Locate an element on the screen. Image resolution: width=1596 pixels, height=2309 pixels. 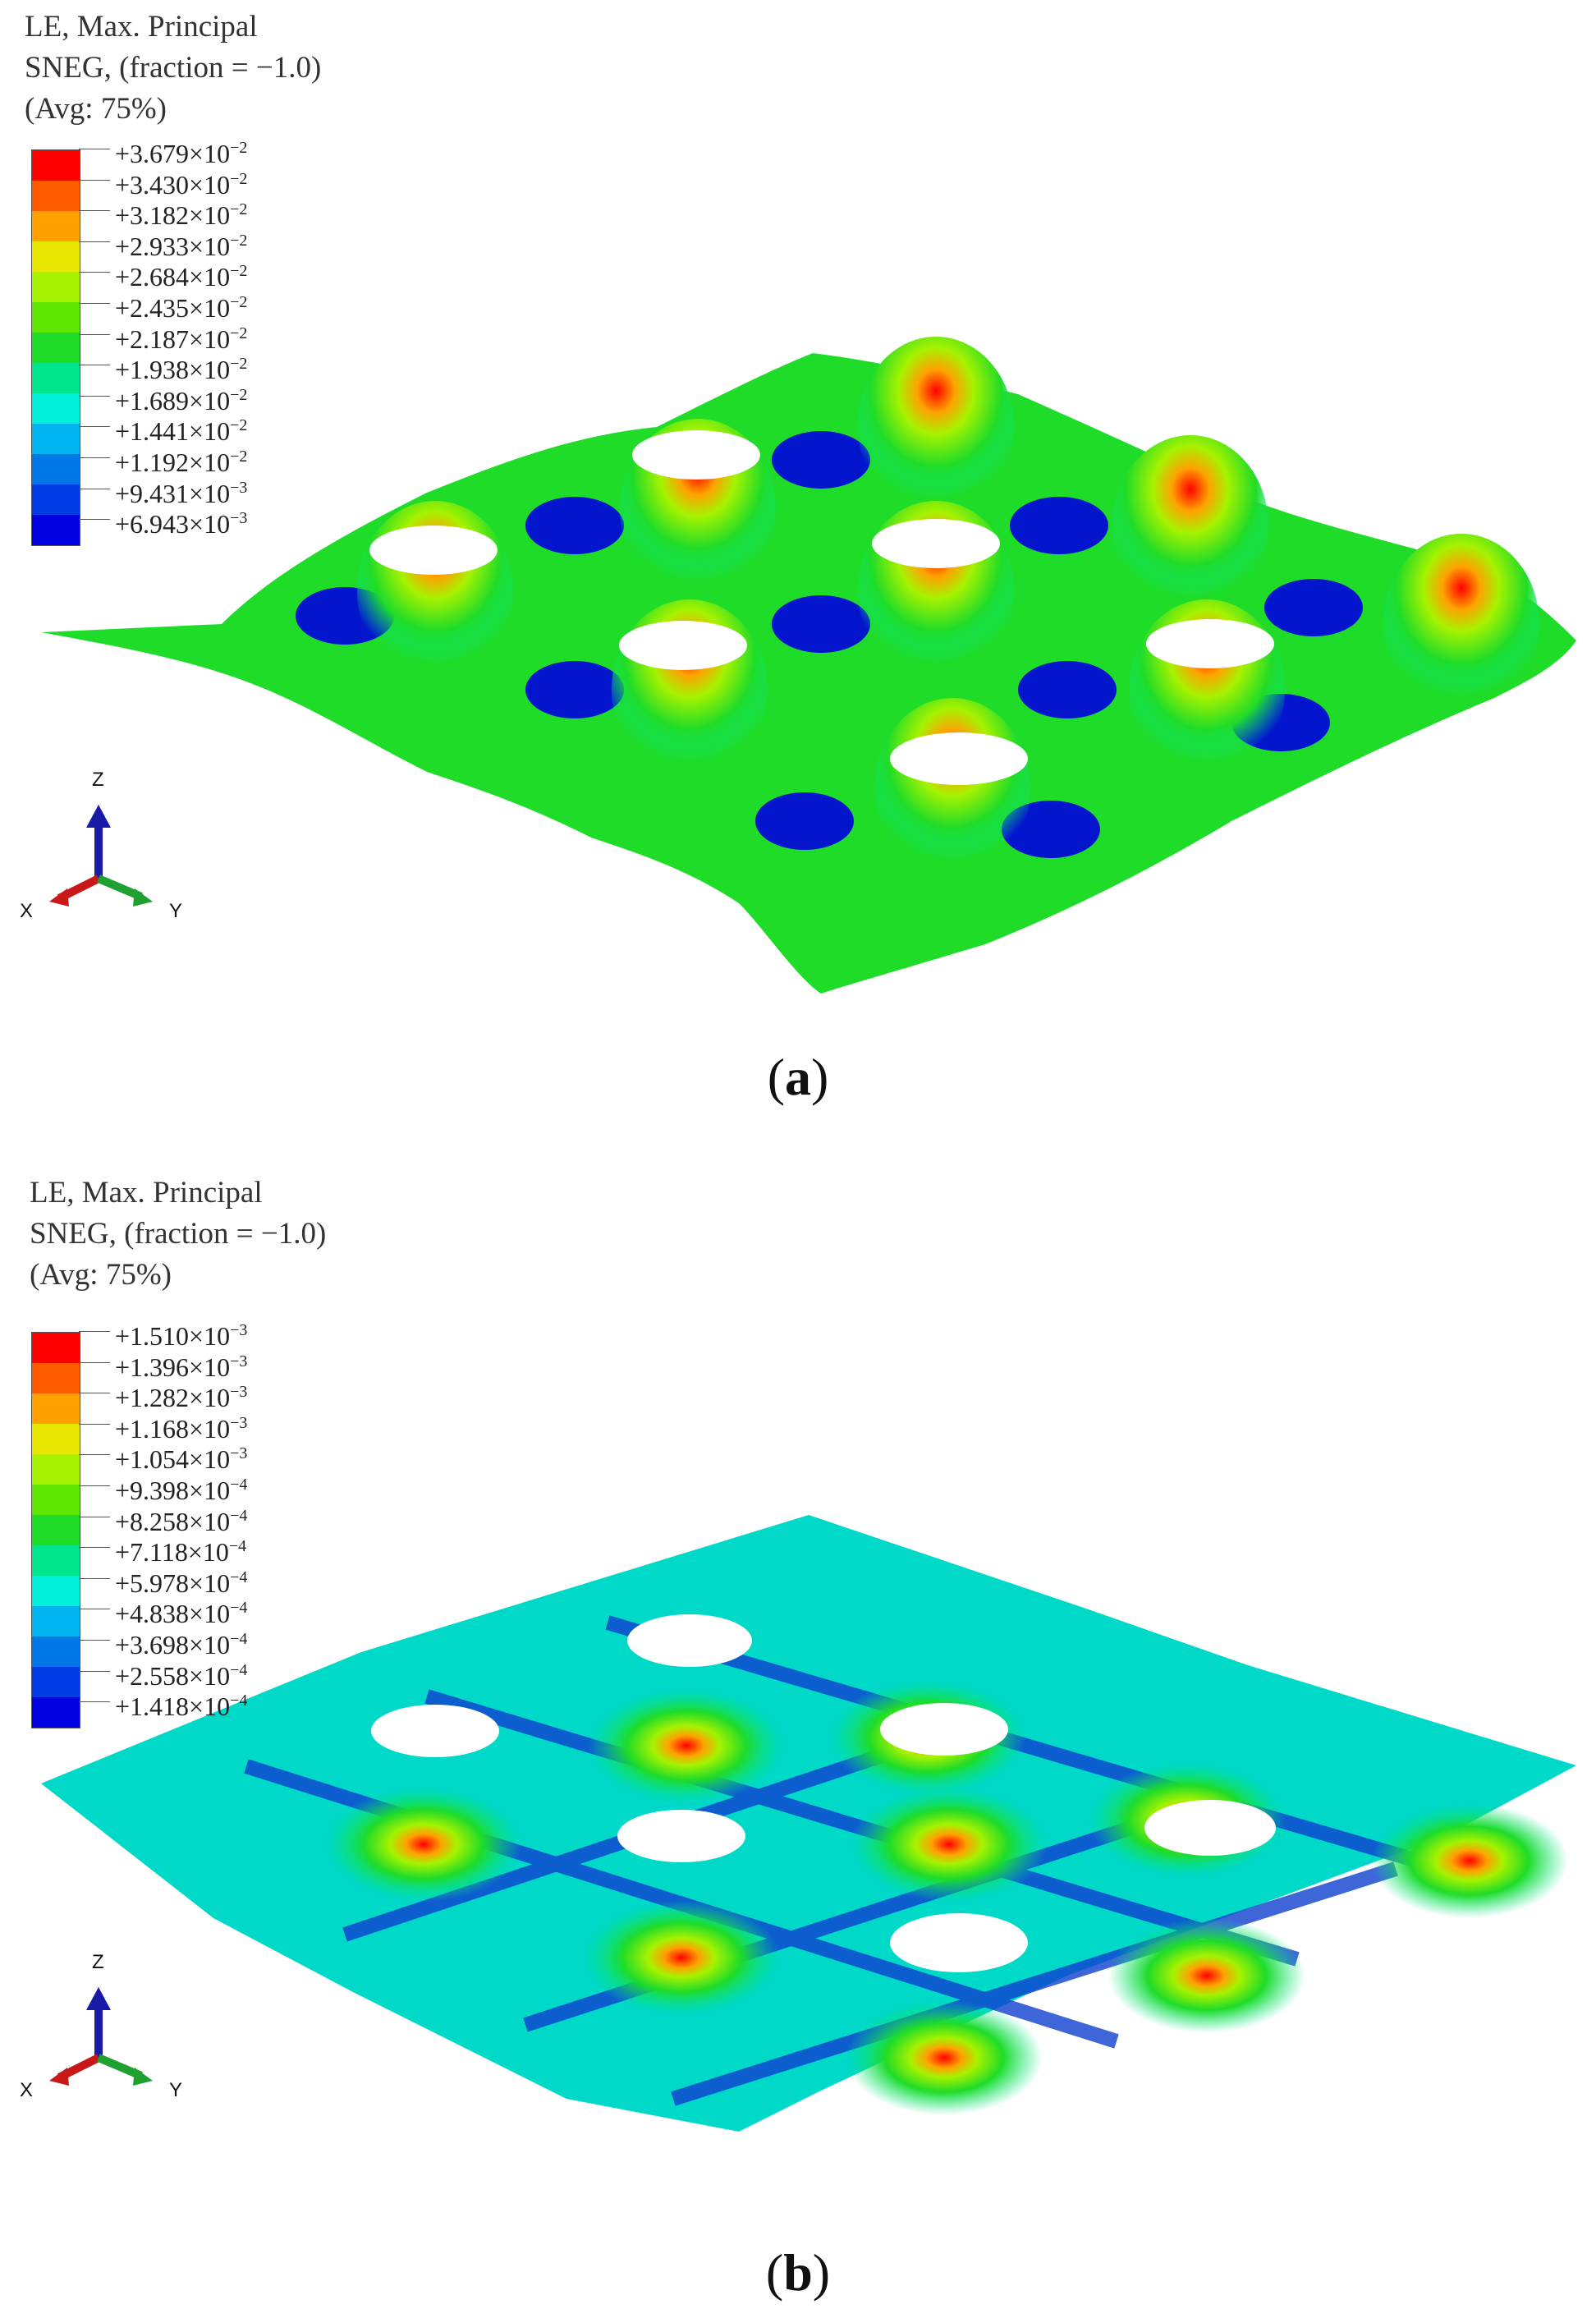
high-strain-regions-b is located at coordinates (946, 1897).